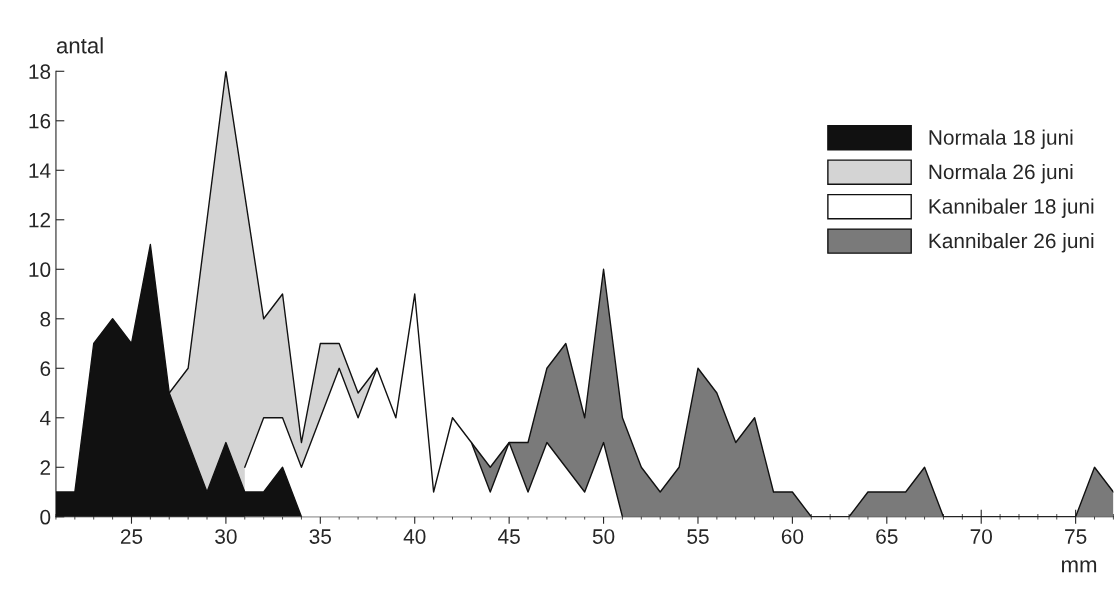 The image size is (1119, 594). Describe the element at coordinates (1001, 139) in the screenshot. I see `legend-label: Normala 18 juni` at that location.